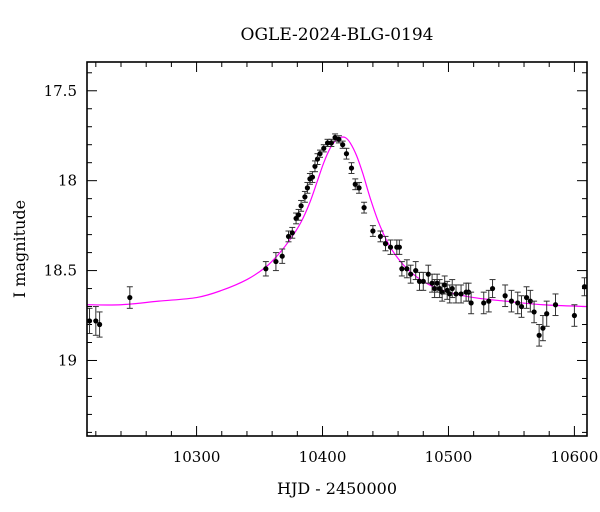 The width and height of the screenshot is (600, 512). Describe the element at coordinates (60, 91) in the screenshot. I see `y-tick-label: 17.5` at that location.